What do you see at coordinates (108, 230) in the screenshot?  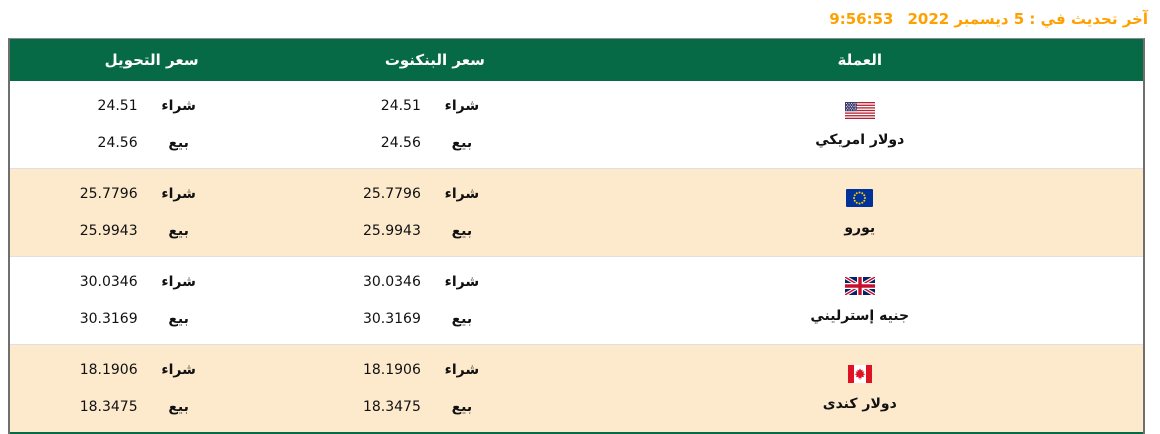 I see `transfer-sell-value: 25.9943` at bounding box center [108, 230].